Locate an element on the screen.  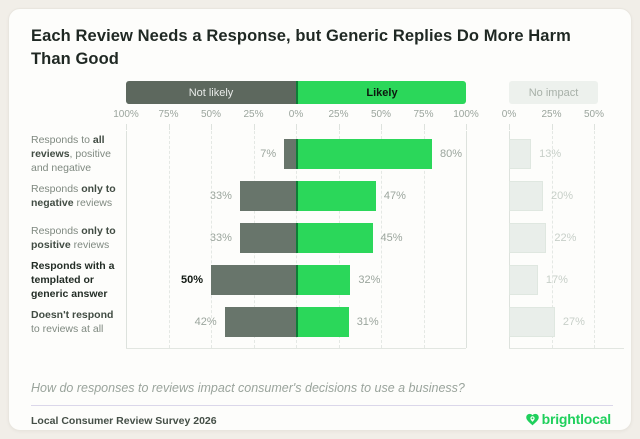
no-impact-value: 13% is located at coordinates (550, 154).